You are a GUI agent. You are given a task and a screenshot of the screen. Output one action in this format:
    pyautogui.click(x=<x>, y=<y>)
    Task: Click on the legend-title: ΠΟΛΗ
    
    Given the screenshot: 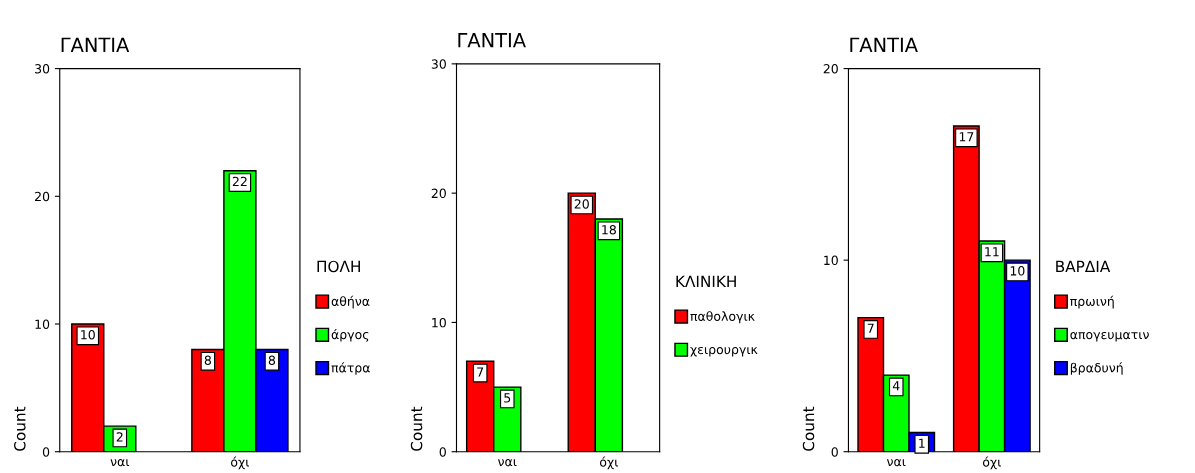 What is the action you would take?
    pyautogui.click(x=338, y=266)
    